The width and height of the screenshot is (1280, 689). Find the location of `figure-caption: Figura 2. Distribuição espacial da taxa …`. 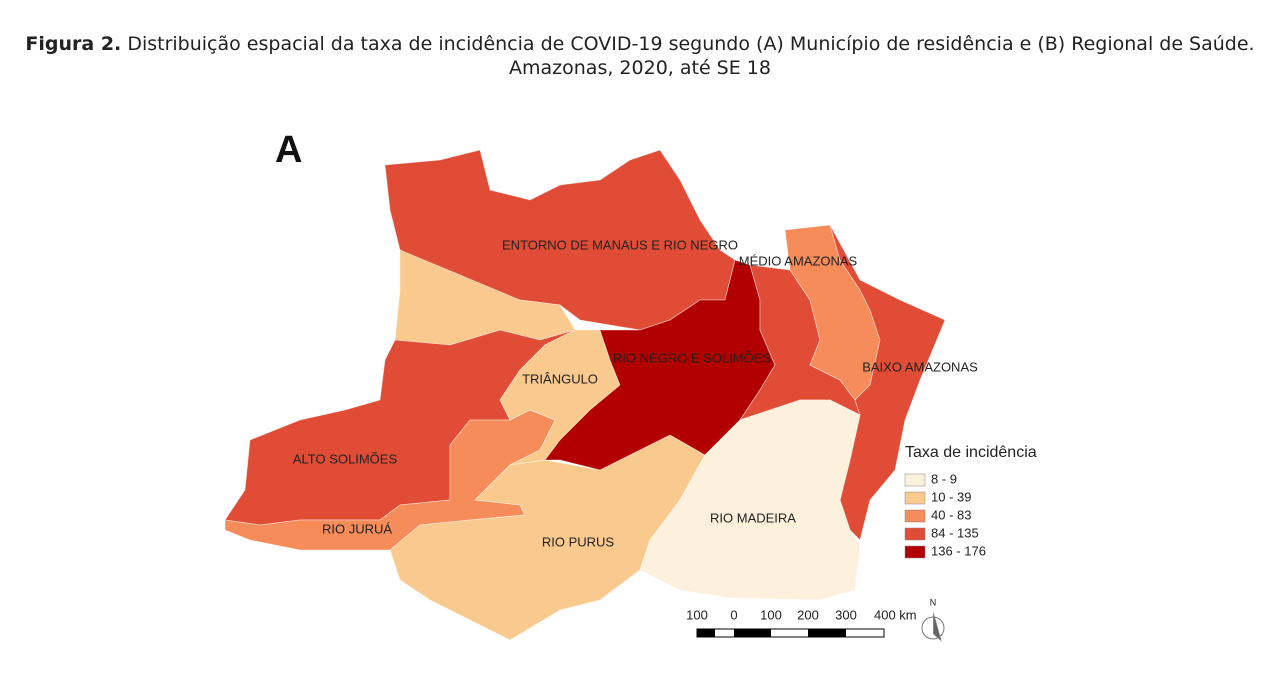

figure-caption: Figura 2. Distribuição espacial da taxa … is located at coordinates (640, 56).